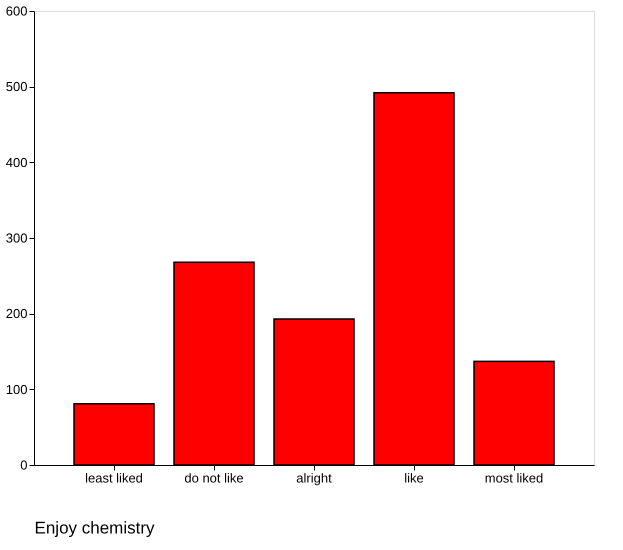 Image resolution: width=623 pixels, height=550 pixels. I want to click on x-tick-label: most liked, so click(514, 478).